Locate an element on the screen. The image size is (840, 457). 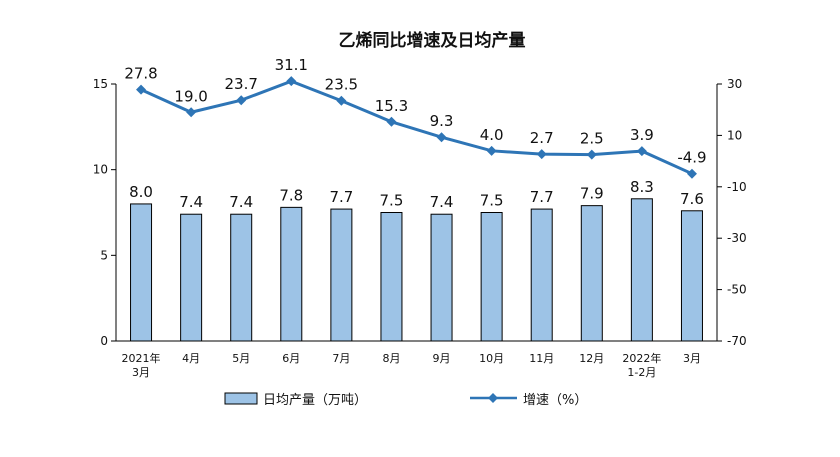
bar-value-label: 7.8 is located at coordinates (291, 195).